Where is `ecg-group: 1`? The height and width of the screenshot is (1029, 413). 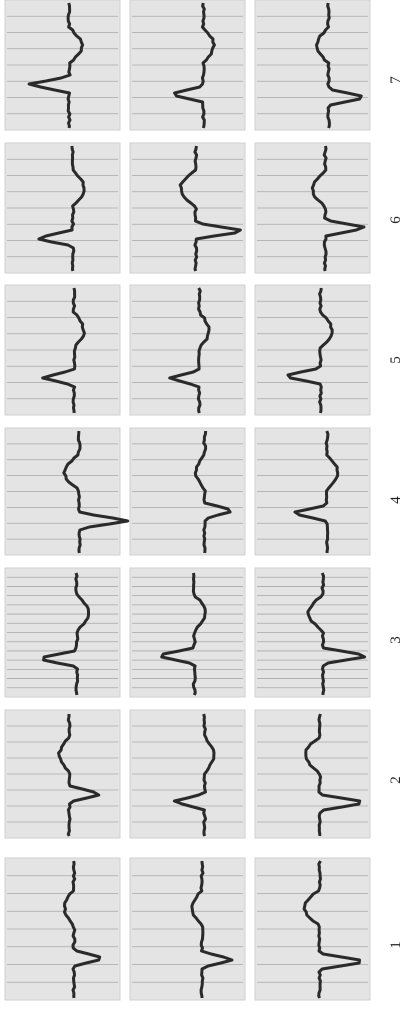
ecg-group: 1 is located at coordinates (204, 929).